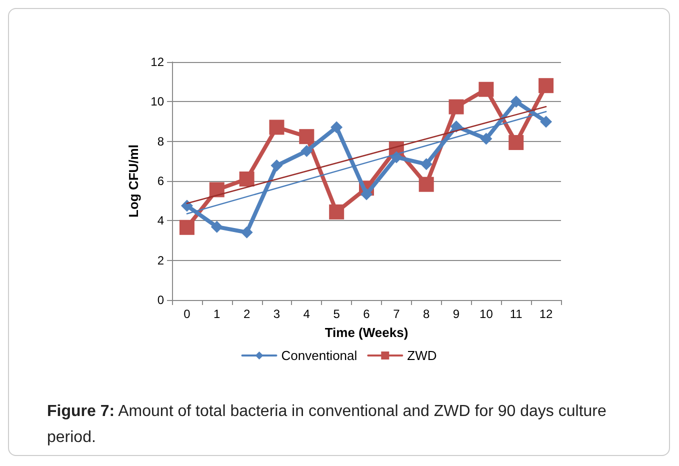  What do you see at coordinates (366, 314) in the screenshot?
I see `x-tick-label: 6` at bounding box center [366, 314].